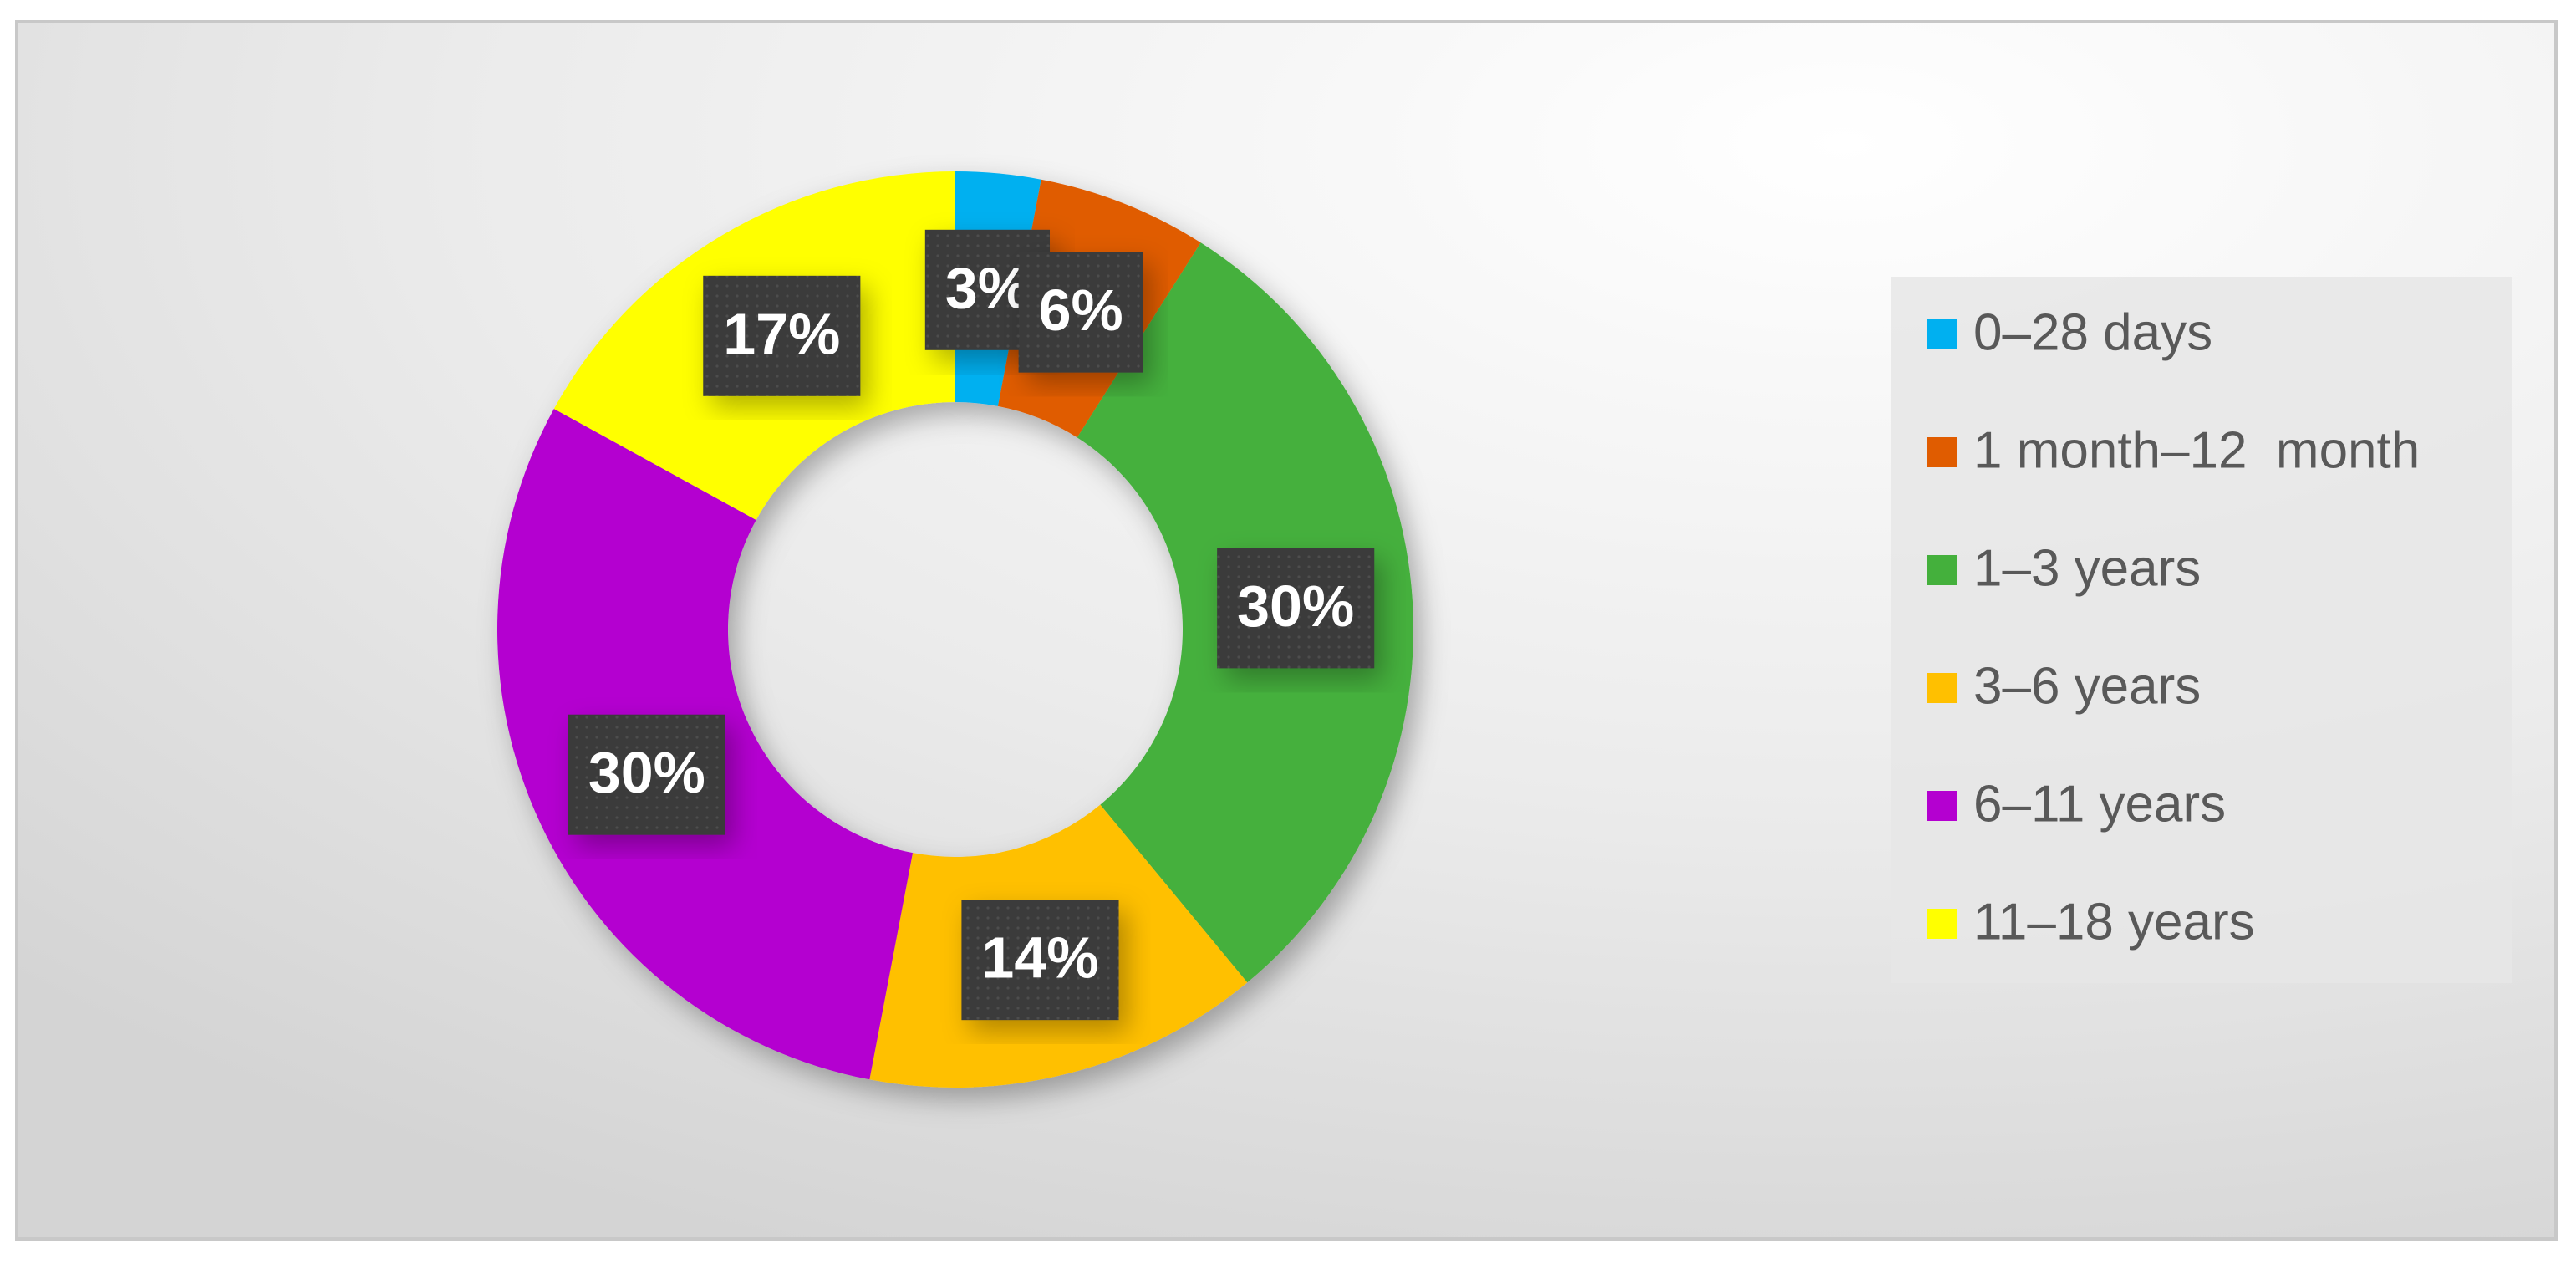  I want to click on value-label: 6%, so click(1081, 310).